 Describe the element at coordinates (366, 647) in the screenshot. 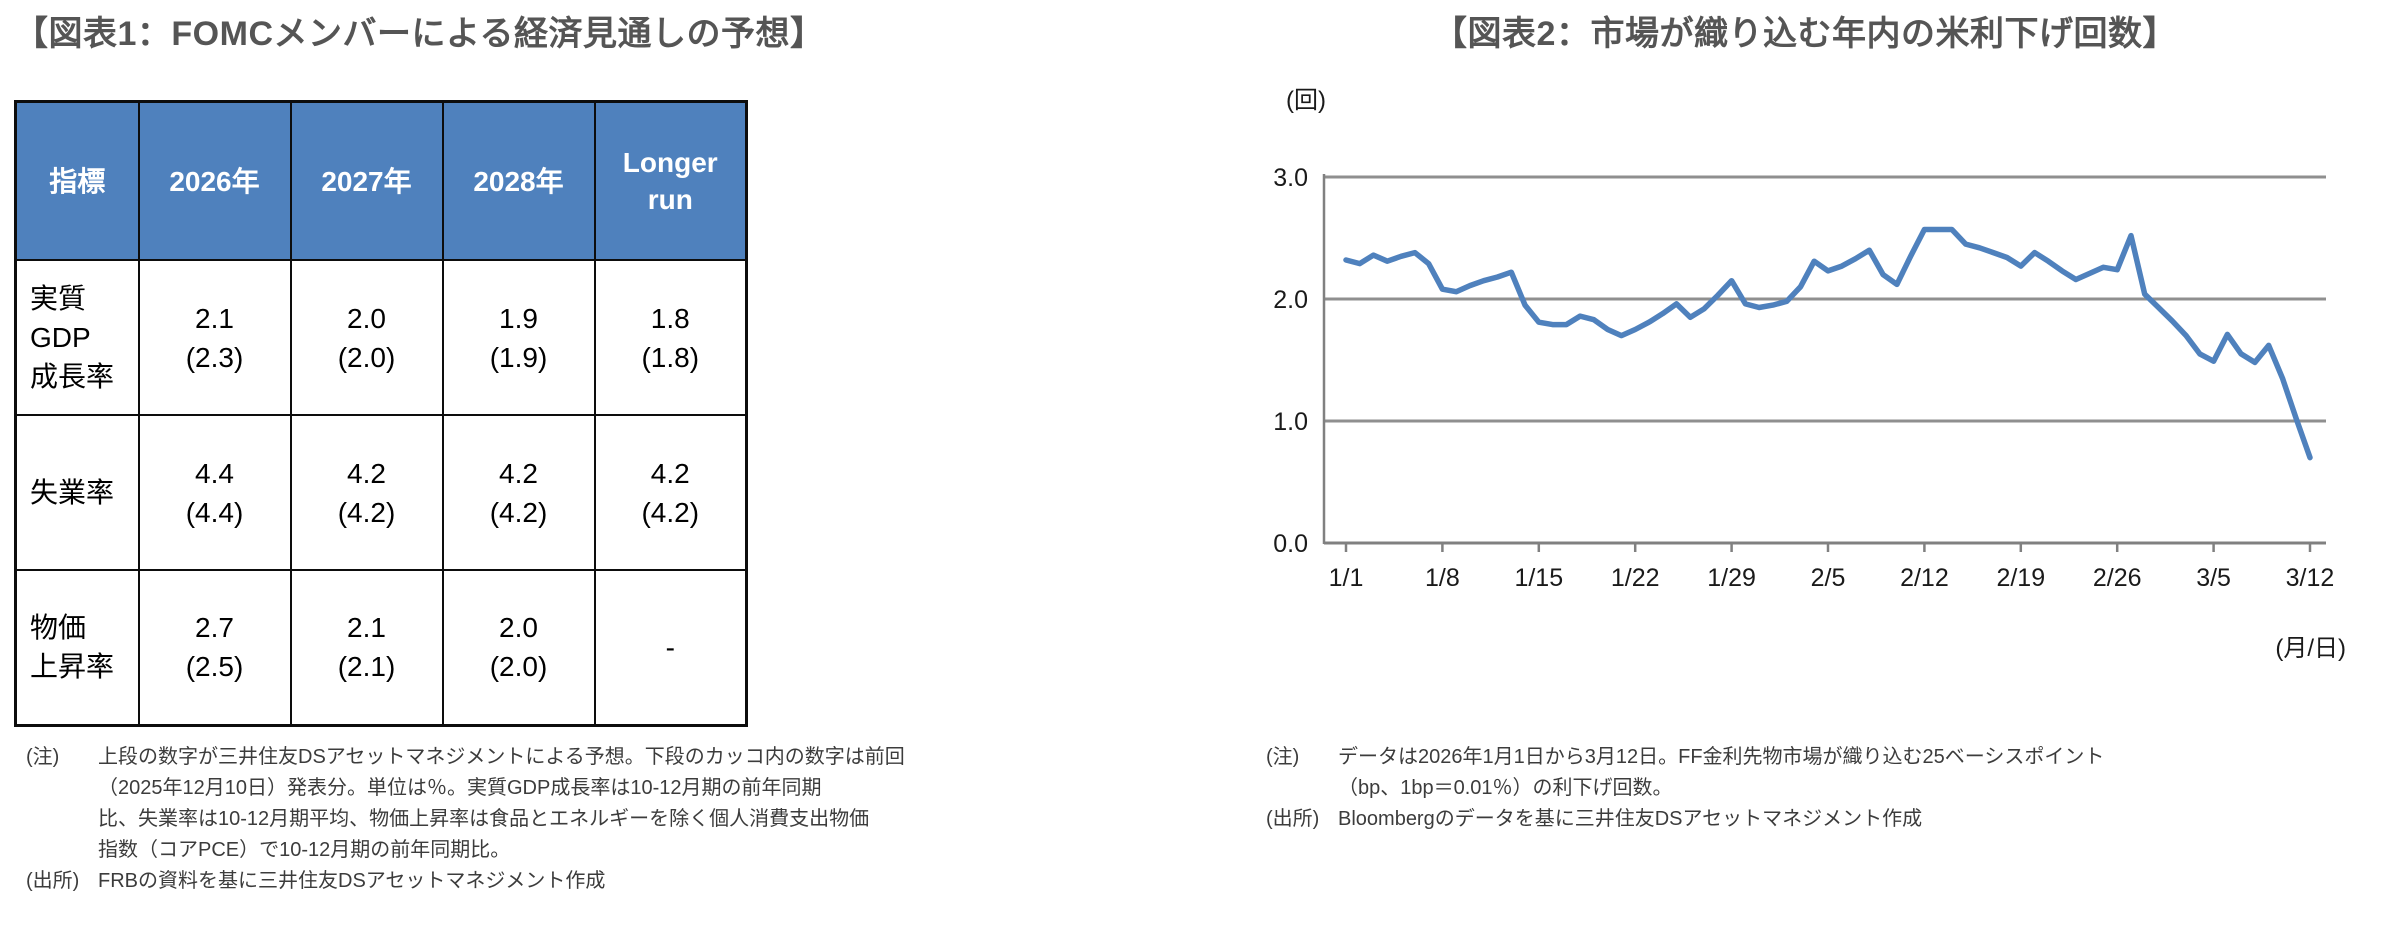

I see `table-cell: 2.1 (2.1)` at that location.